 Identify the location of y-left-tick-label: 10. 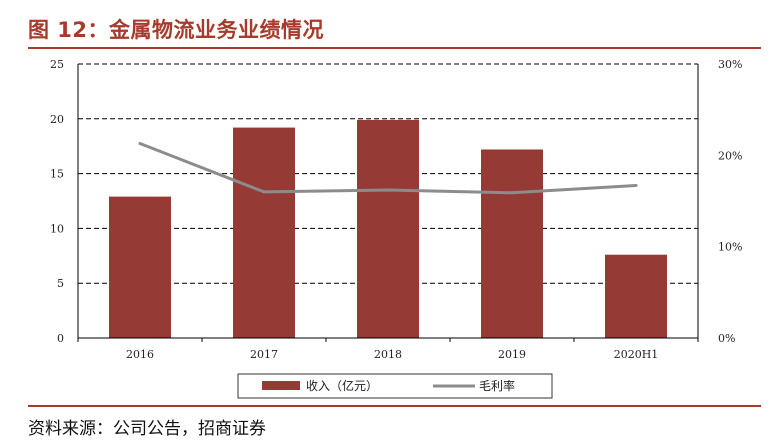
(57, 228).